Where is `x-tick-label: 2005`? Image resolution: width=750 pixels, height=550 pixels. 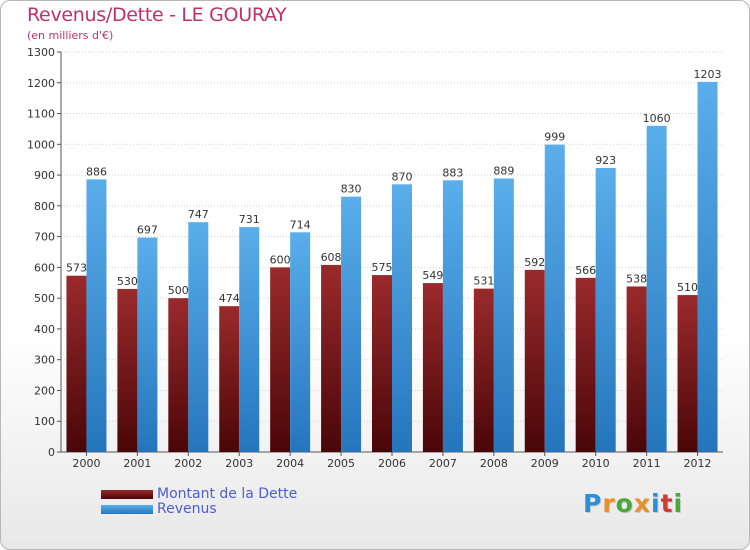 x-tick-label: 2005 is located at coordinates (341, 463).